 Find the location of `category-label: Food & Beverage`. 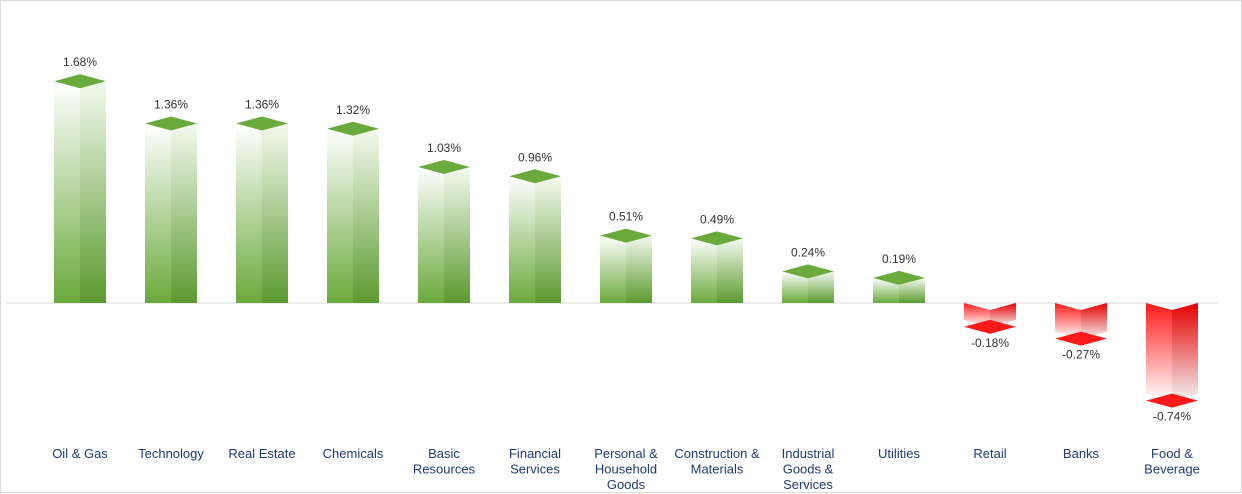

category-label: Food & Beverage is located at coordinates (1172, 461).